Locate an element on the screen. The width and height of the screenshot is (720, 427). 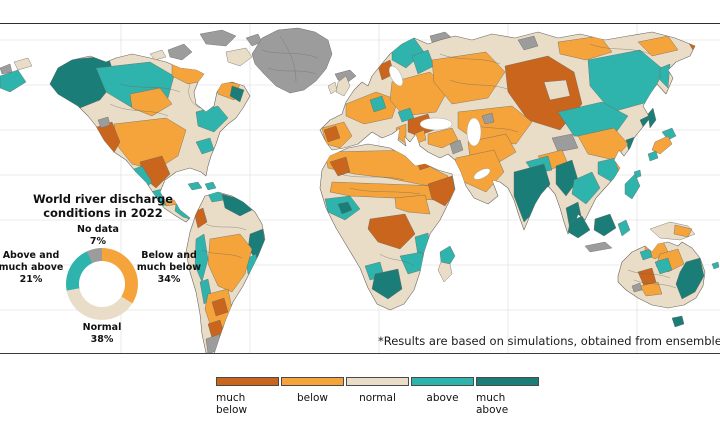
legend-item-much-below: much below is located at coordinates (247, 396).